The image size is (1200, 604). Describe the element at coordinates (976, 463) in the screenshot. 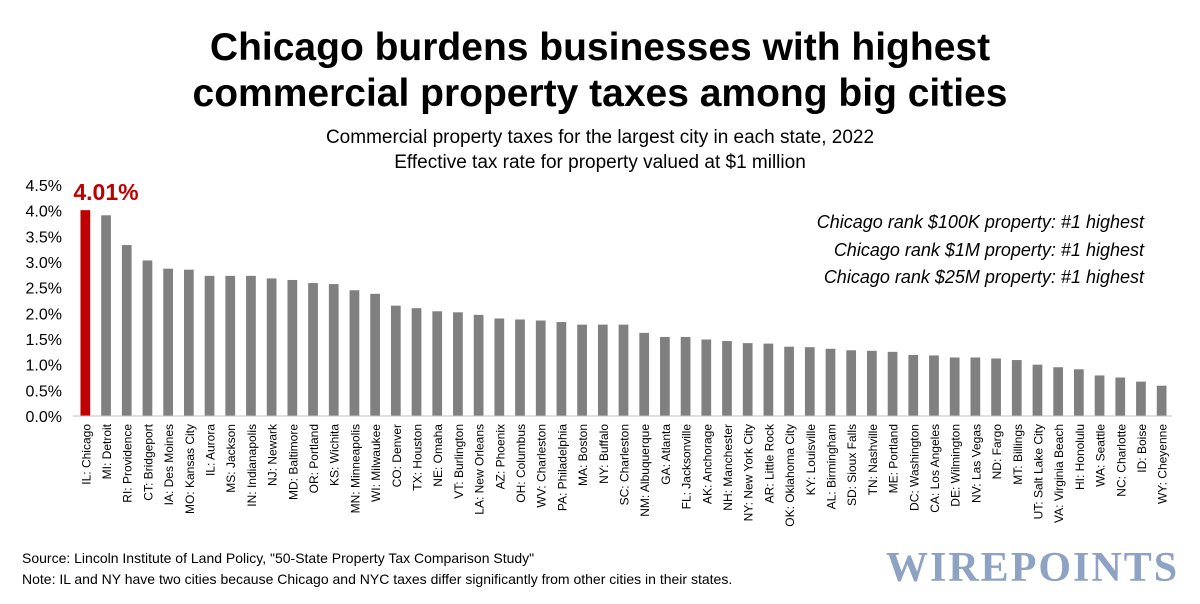

I see `x-tick-label: NV: Las Vegas` at that location.